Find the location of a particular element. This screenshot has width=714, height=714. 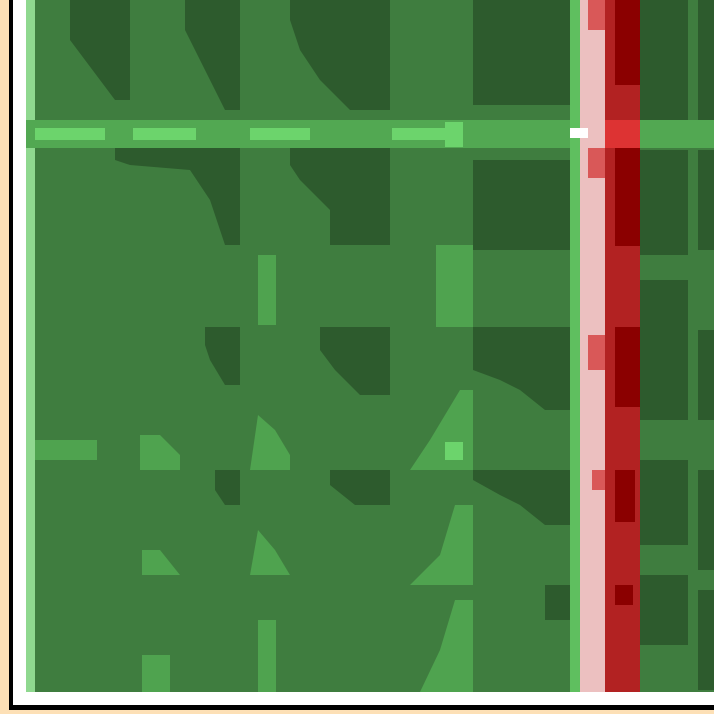

band-tip is located at coordinates (579, 133).